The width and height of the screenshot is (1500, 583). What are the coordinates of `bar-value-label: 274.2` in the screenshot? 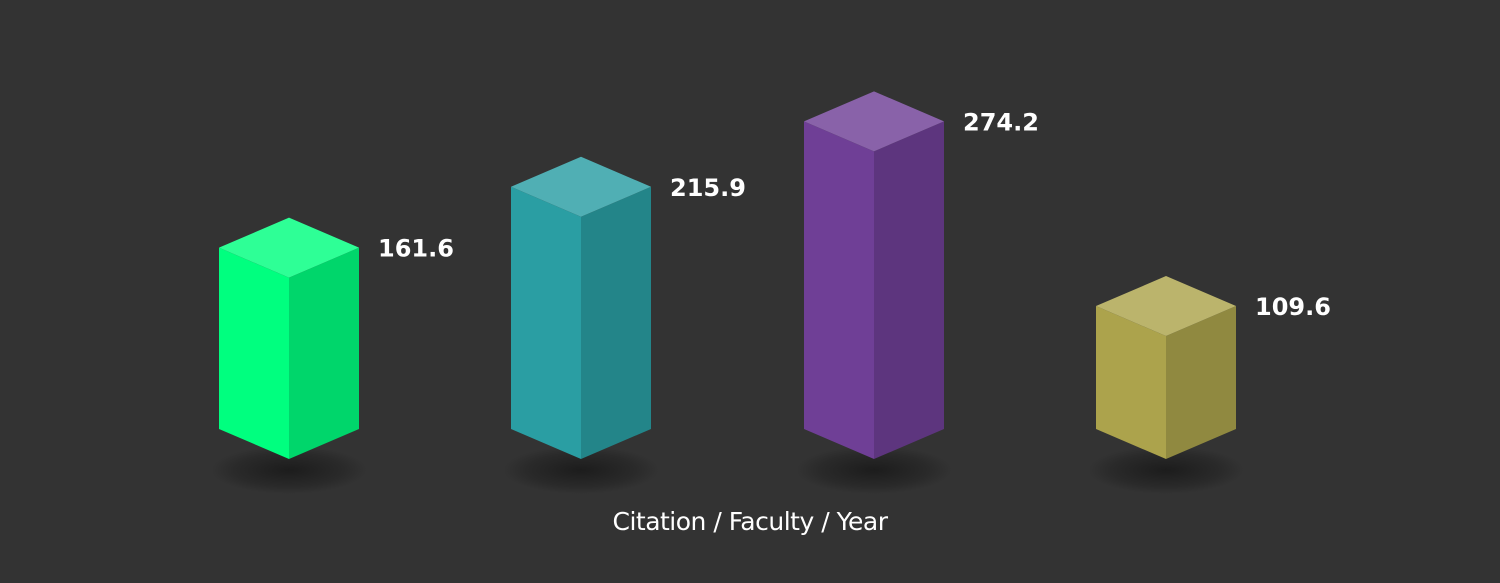 It's located at (1001, 122).